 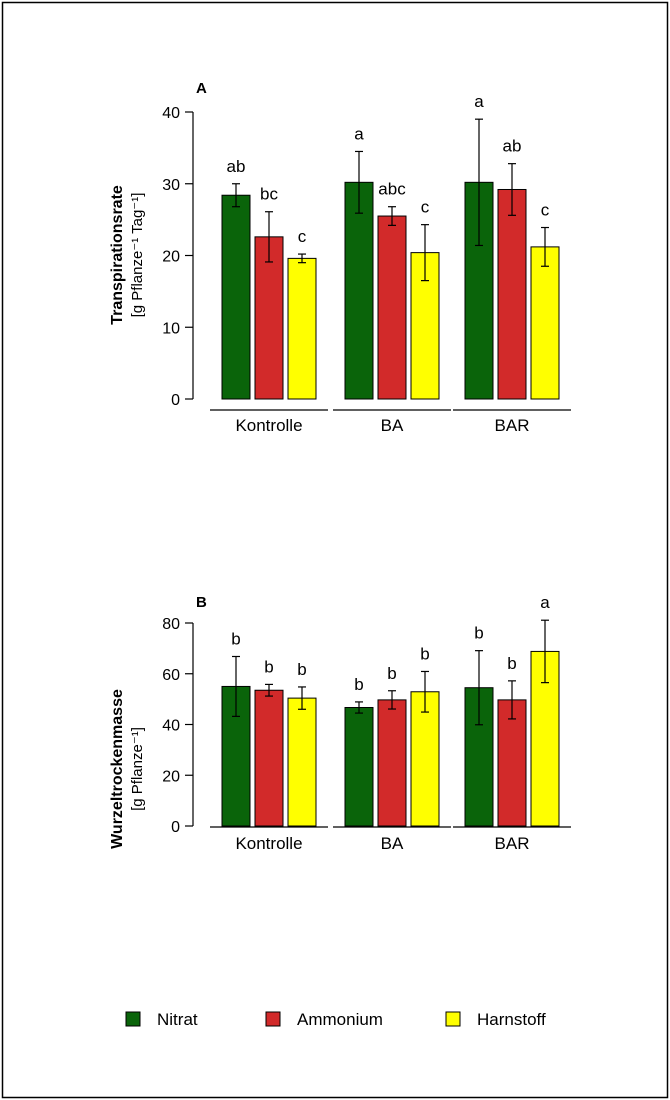 What do you see at coordinates (171, 675) in the screenshot?
I see `y-tick-label: 60` at bounding box center [171, 675].